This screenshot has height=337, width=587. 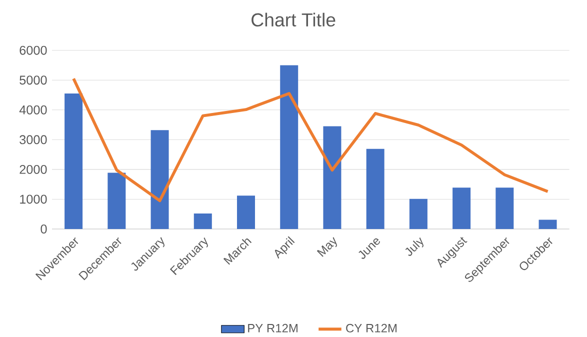 What do you see at coordinates (273, 328) in the screenshot?
I see `legend-label: PY R12M` at bounding box center [273, 328].